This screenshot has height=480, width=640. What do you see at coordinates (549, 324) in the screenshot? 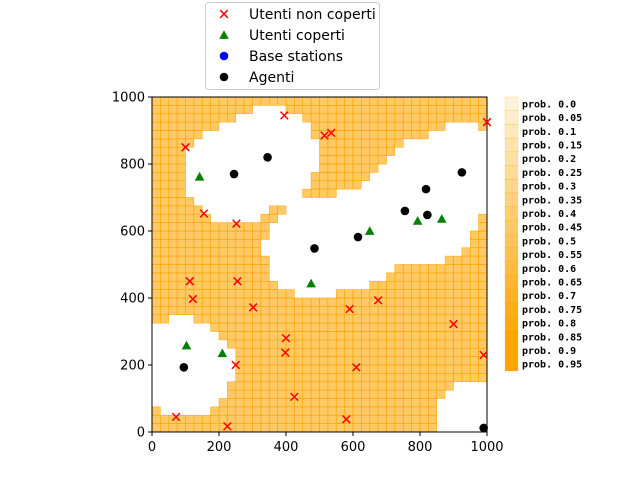
I see `colorbar-label: prob. 0.8` at bounding box center [549, 324].